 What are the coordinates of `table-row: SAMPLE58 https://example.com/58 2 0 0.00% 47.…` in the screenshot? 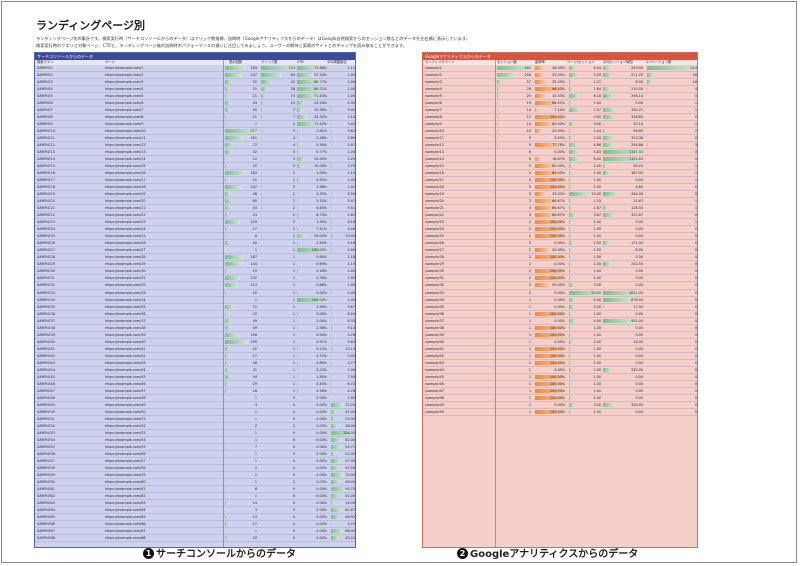 It's located at (195, 468).